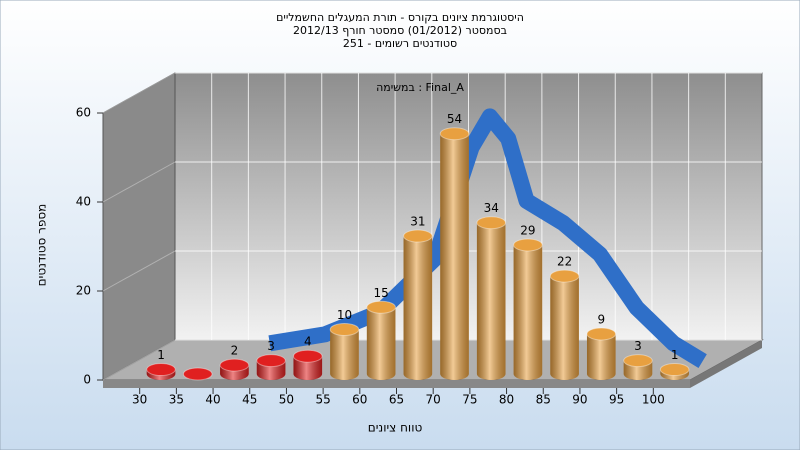 This screenshot has height=450, width=800. What do you see at coordinates (564, 262) in the screenshot?
I see `data-label: 22` at bounding box center [564, 262].